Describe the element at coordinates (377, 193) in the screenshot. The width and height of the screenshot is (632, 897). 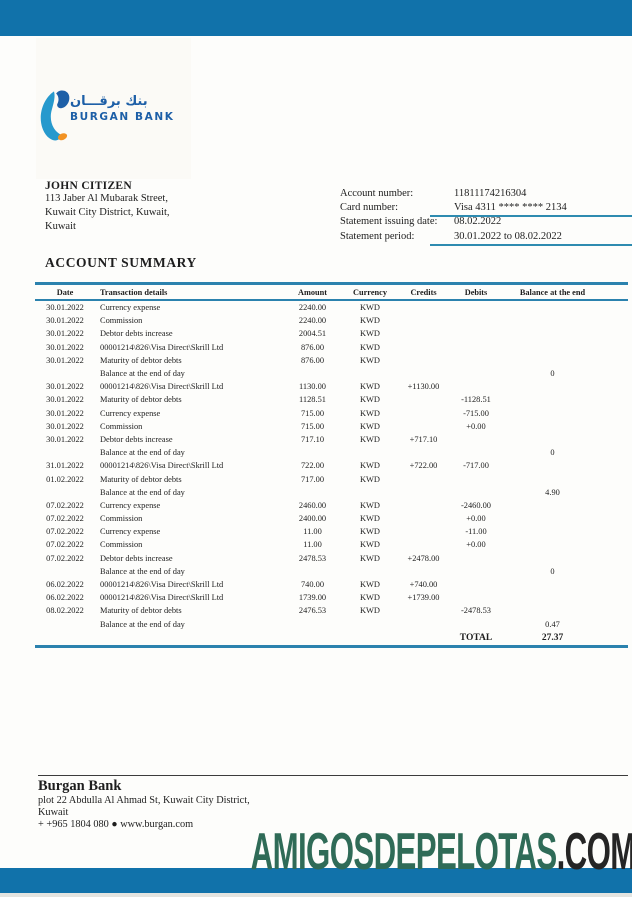
I see `account-number-label: Account number:` at that location.